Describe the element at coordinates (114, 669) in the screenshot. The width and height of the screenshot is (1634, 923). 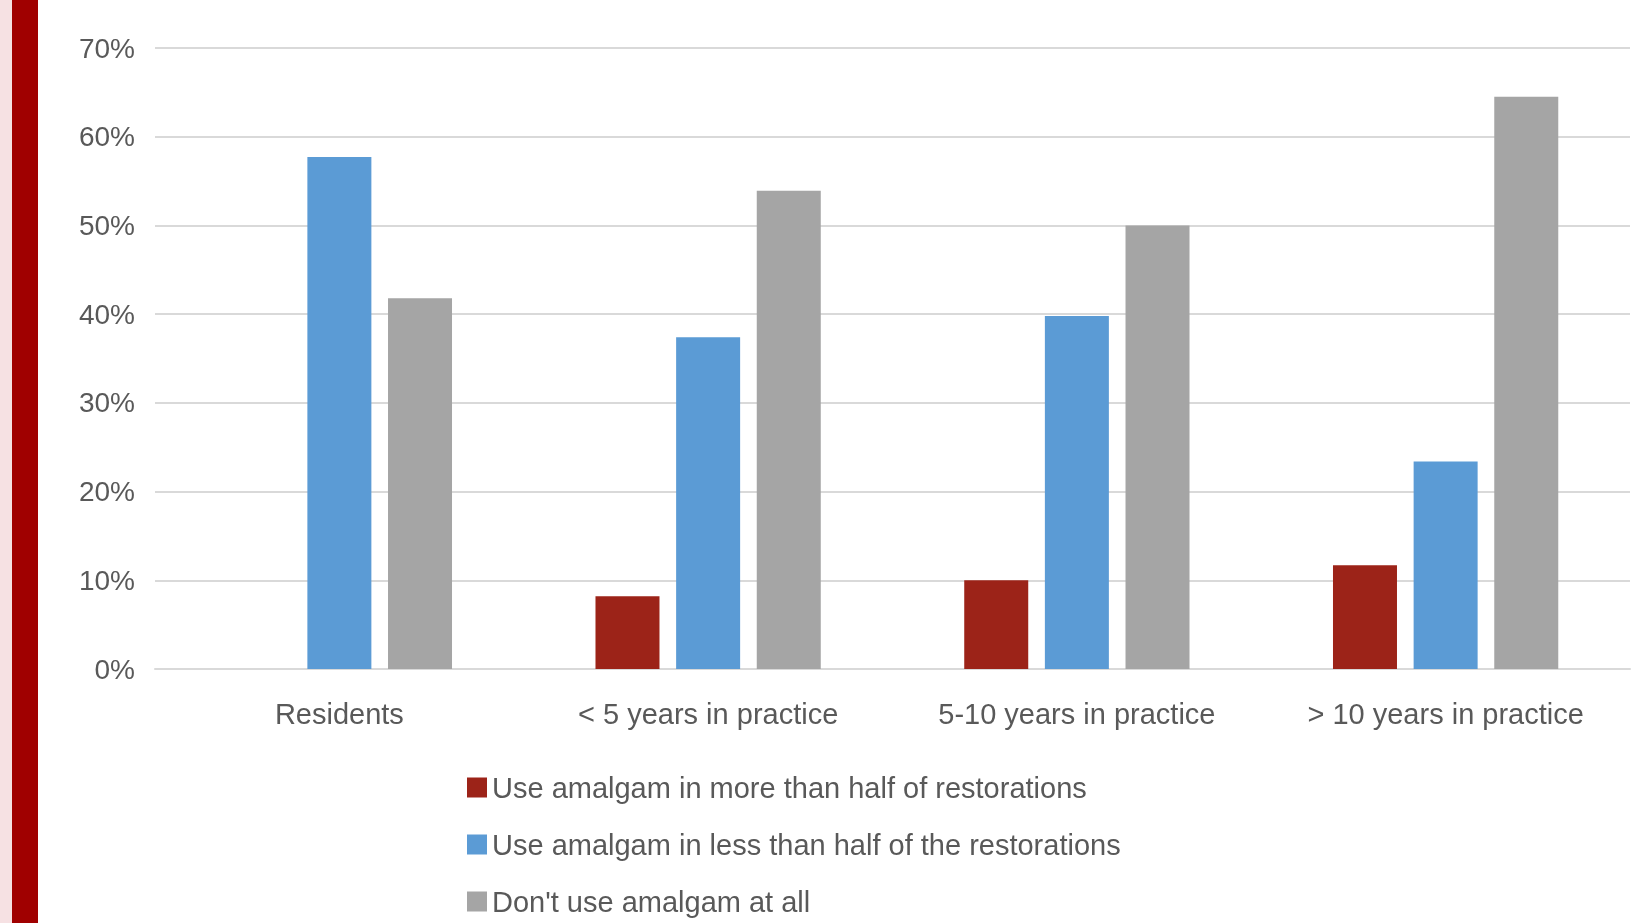
I see `y-tick-label: 0%` at that location.